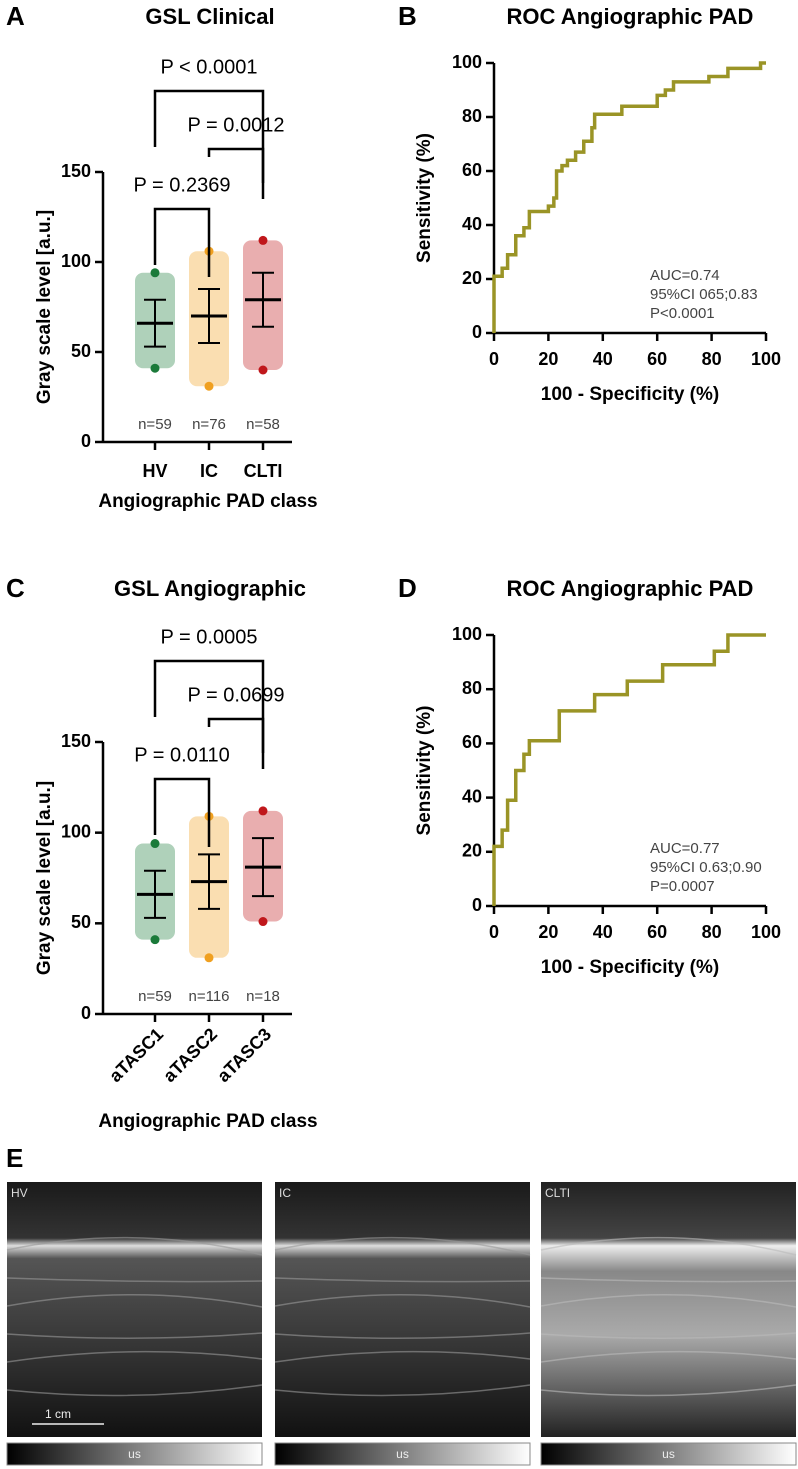 The image size is (798, 1469). I want to click on annotation: P=0.0007, so click(682, 886).